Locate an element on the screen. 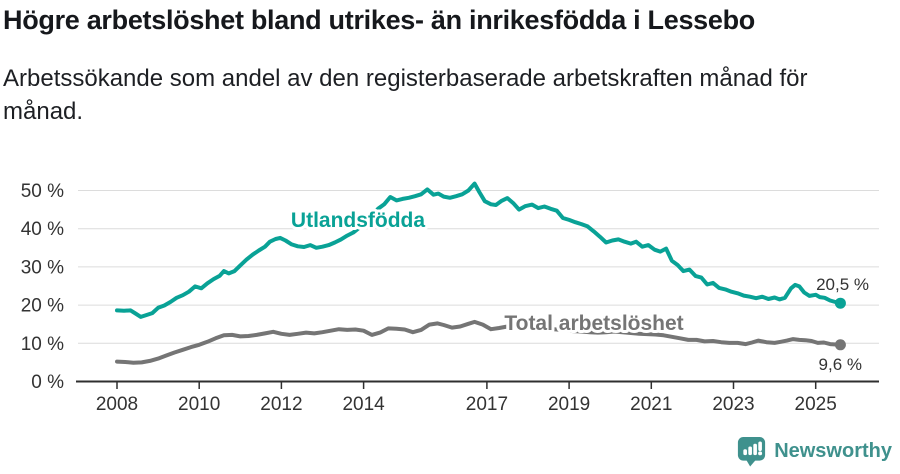 The width and height of the screenshot is (900, 474). y-tick-label: 10 % is located at coordinates (42, 344).